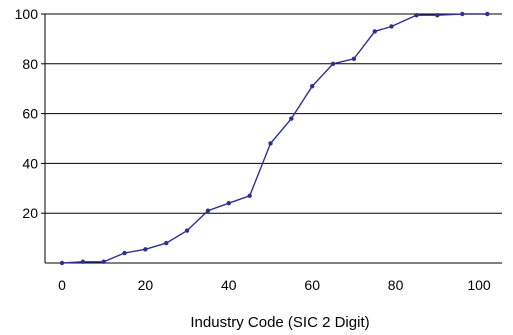 The height and width of the screenshot is (335, 513). Describe the element at coordinates (30, 64) in the screenshot. I see `y-tick-label-80: 80` at that location.